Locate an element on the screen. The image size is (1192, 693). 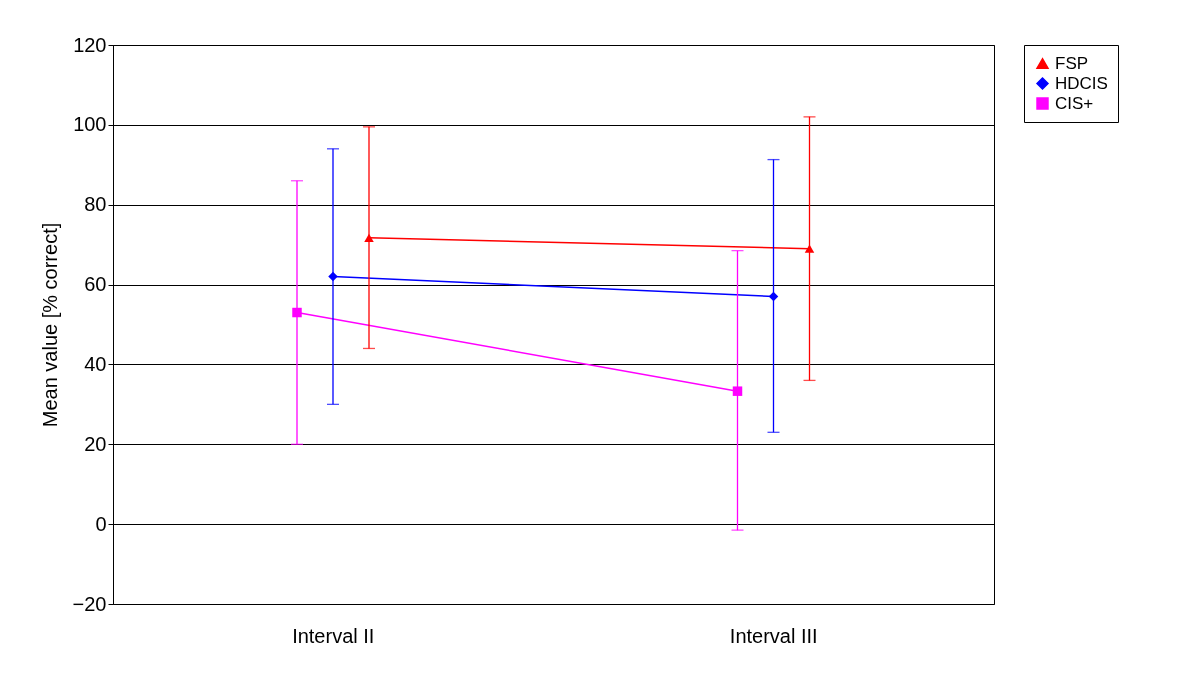
y-tick-label: 20 is located at coordinates (95, 443).